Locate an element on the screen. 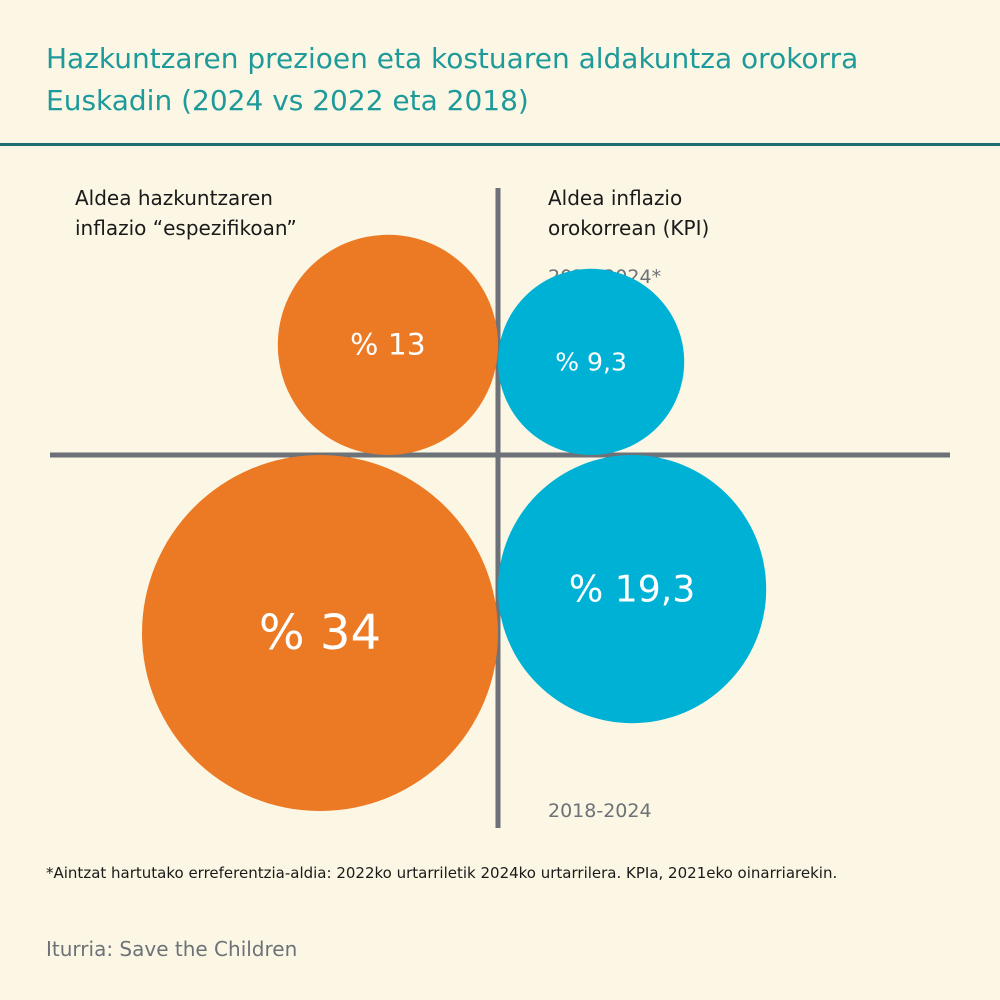  bubble-label-specific-bottom: % 34 is located at coordinates (320, 633).